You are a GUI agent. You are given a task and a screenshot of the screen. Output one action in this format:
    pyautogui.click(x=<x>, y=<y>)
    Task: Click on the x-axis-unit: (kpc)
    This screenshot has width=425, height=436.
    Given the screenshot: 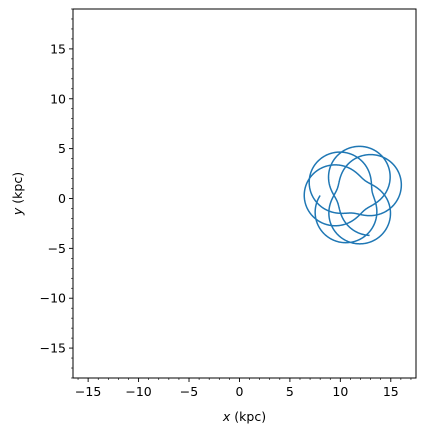 What is the action you would take?
    pyautogui.click(x=248, y=416)
    